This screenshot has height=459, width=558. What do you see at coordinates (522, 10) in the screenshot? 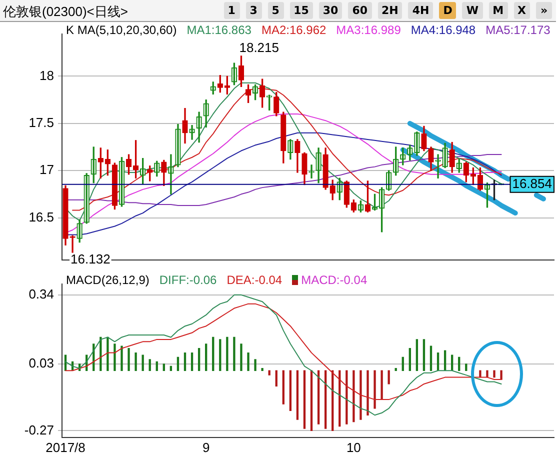
I see `period-button: X` at bounding box center [522, 10].